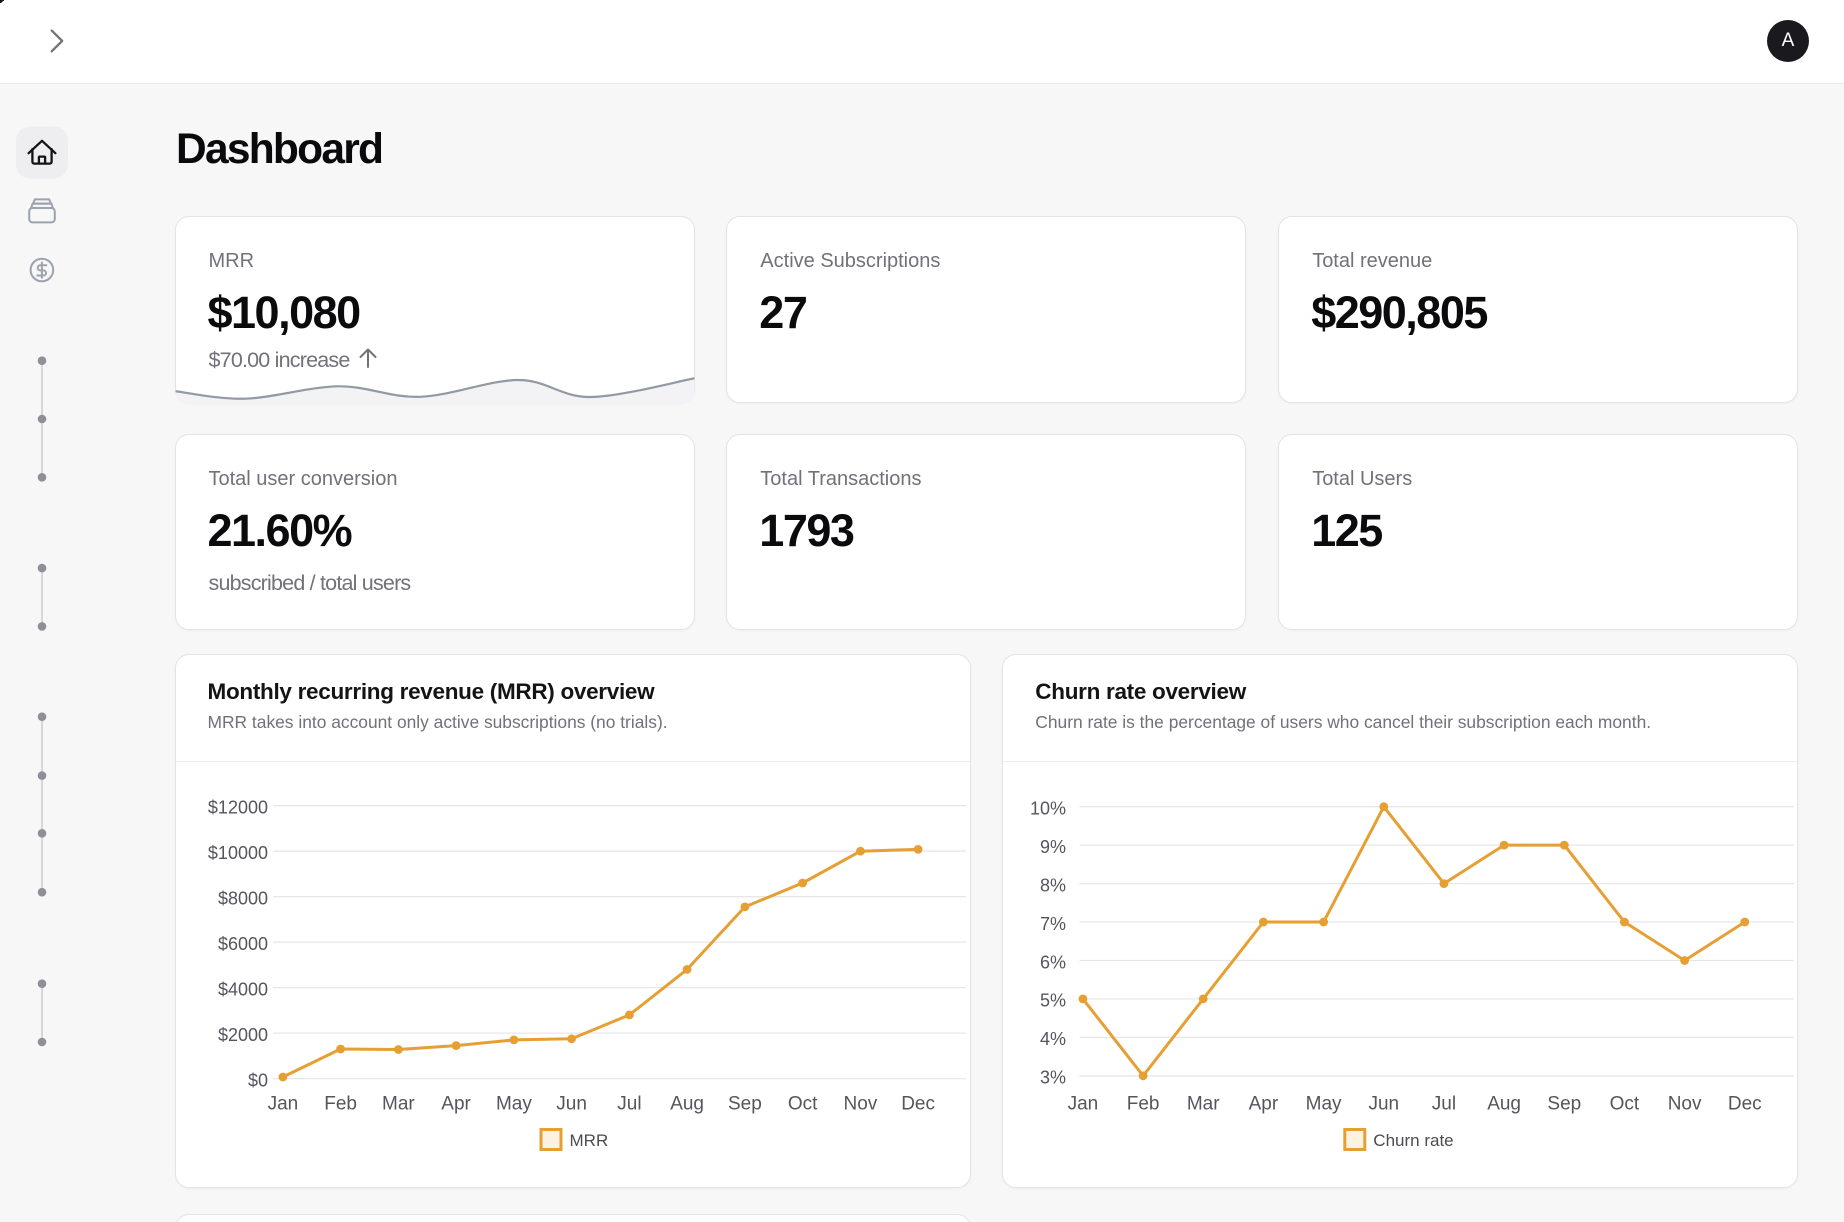  I want to click on svg-text: 8%, so click(1053, 885).